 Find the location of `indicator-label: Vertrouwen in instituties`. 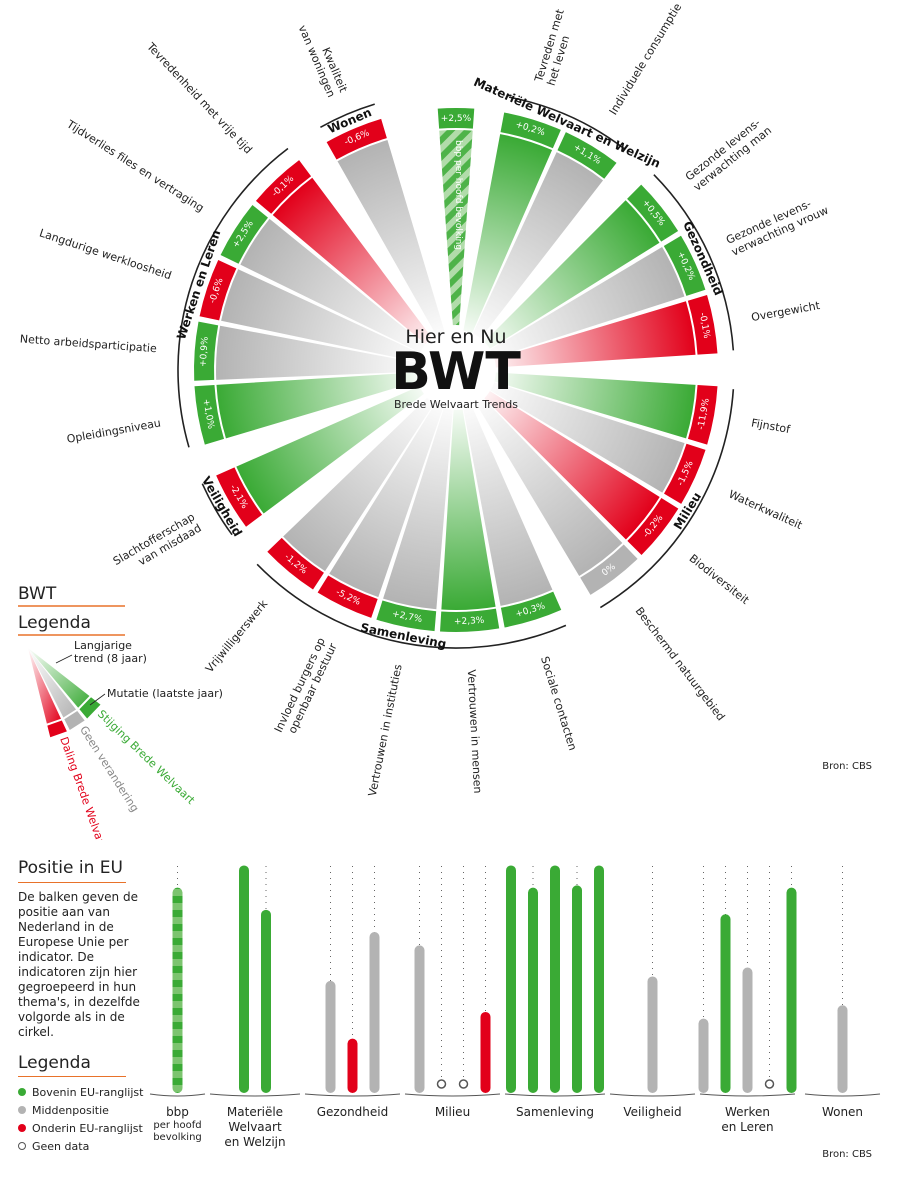

indicator-label: Vertrouwen in instituties is located at coordinates (385, 730).